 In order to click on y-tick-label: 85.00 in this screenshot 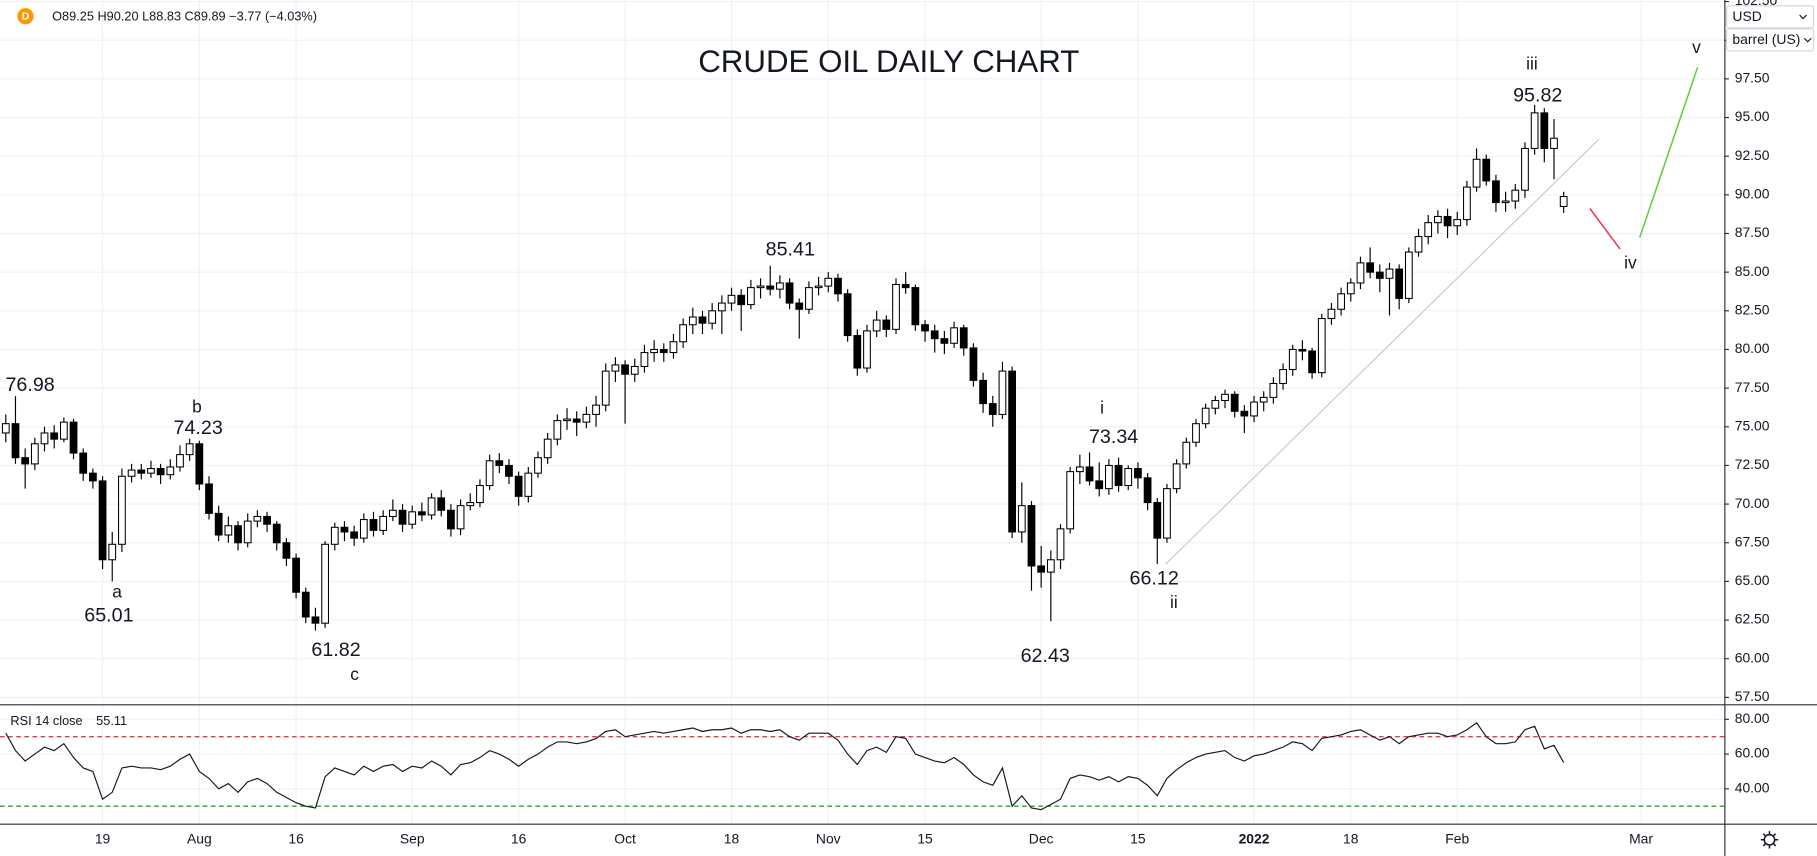, I will do `click(1752, 271)`.